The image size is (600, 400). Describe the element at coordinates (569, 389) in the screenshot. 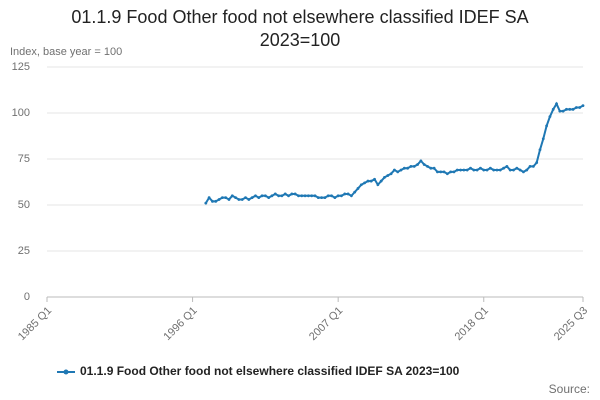

I see `source: Source:` at that location.